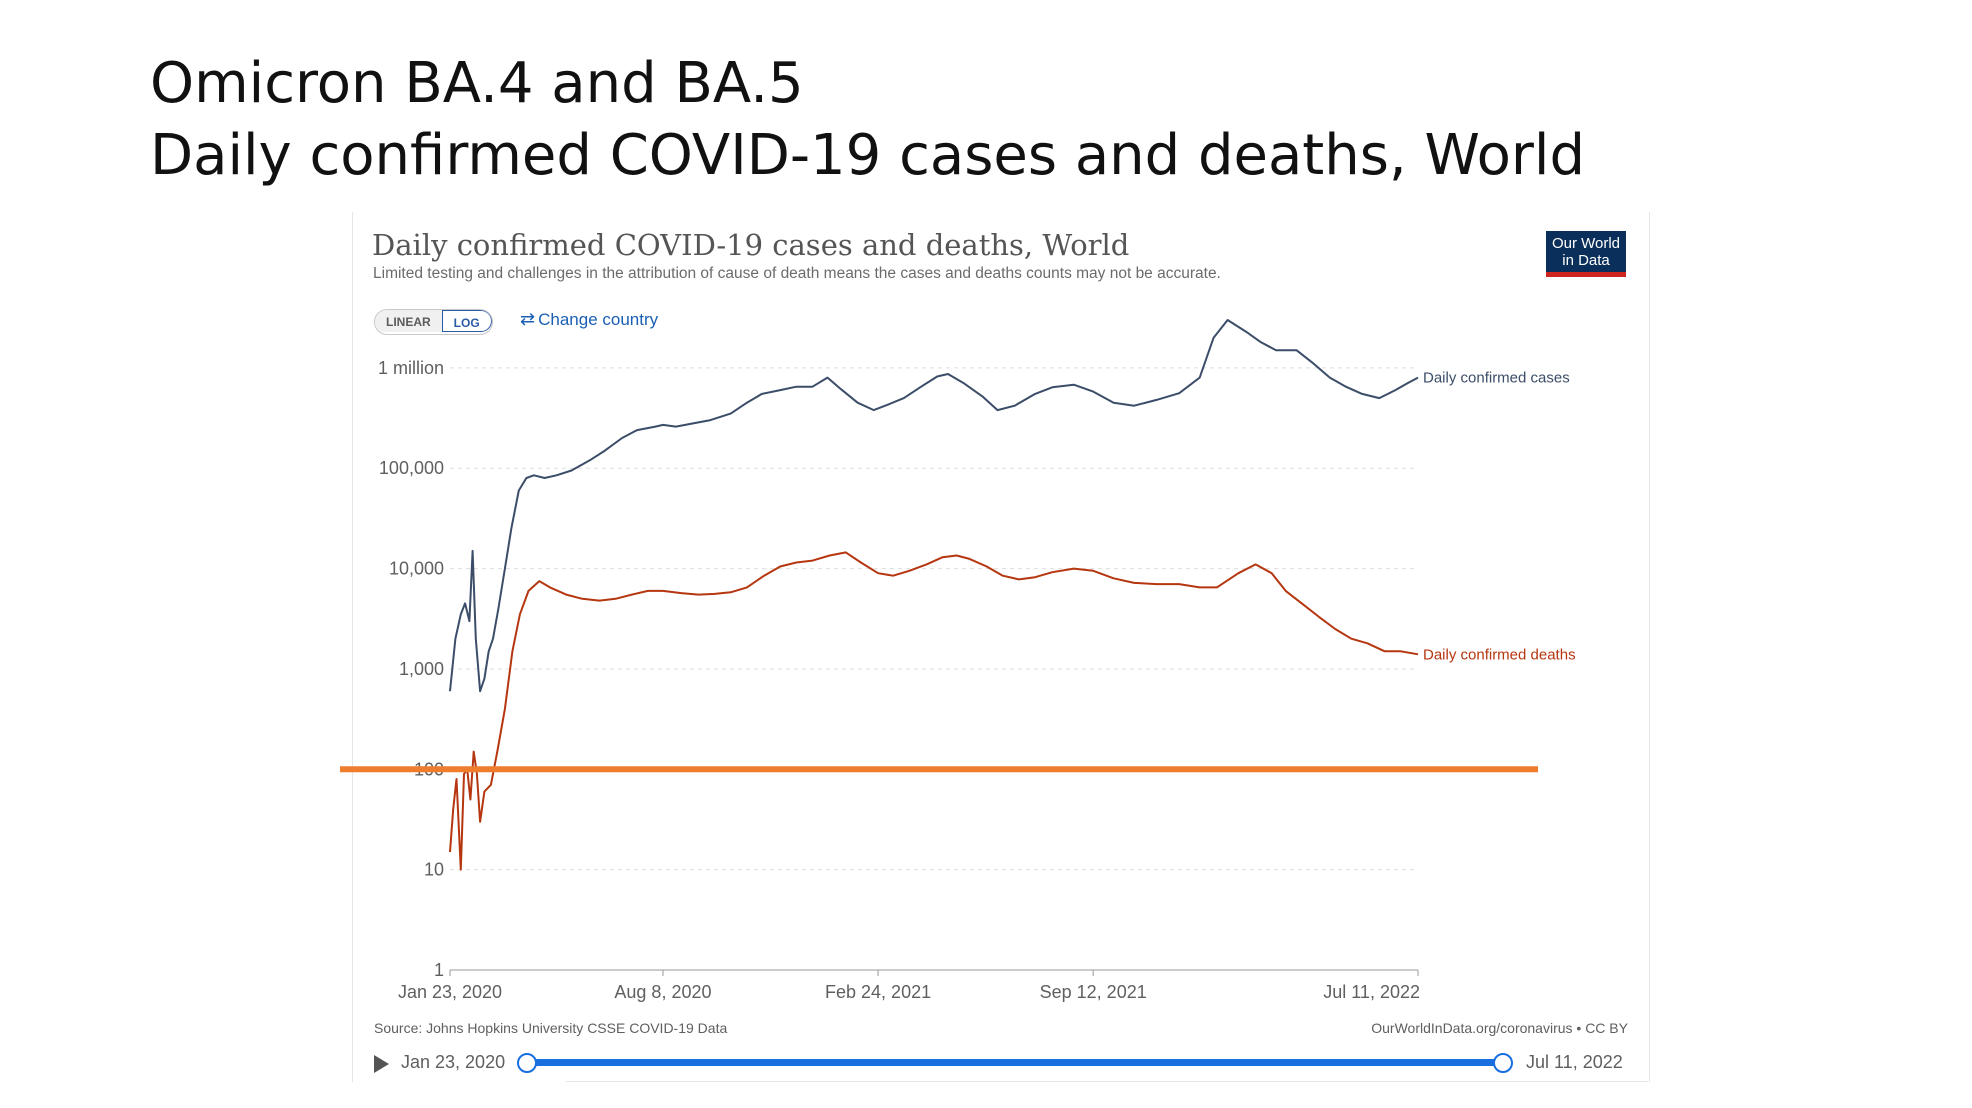  Describe the element at coordinates (598, 319) in the screenshot. I see `change-country-label: Change country` at that location.